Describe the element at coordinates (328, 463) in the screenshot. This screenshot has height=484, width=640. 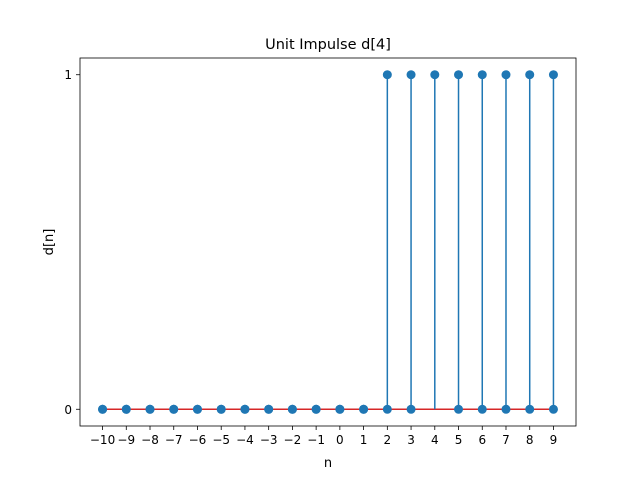
I see `x-axis-label: n` at that location.